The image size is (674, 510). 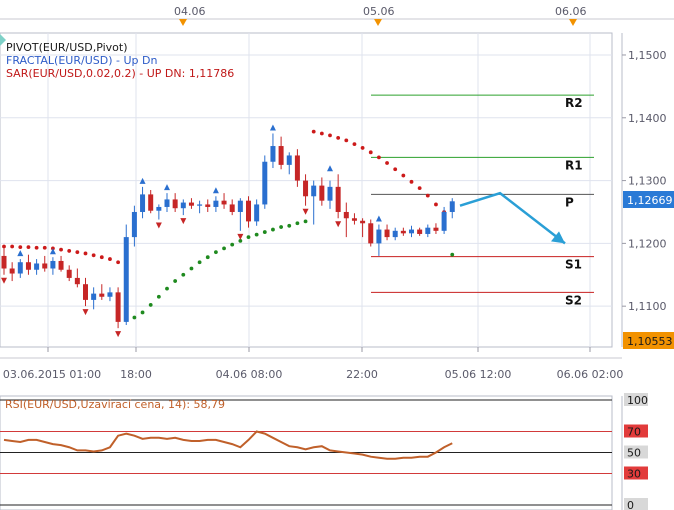 I want to click on pivot-label: S2, so click(x=573, y=300).